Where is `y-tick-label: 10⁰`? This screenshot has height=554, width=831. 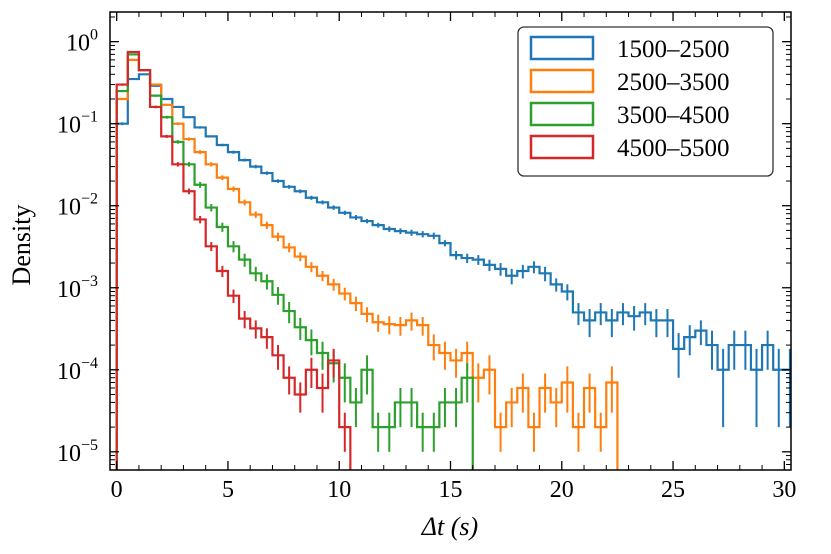 y-tick-label: 10⁰ is located at coordinates (82, 42).